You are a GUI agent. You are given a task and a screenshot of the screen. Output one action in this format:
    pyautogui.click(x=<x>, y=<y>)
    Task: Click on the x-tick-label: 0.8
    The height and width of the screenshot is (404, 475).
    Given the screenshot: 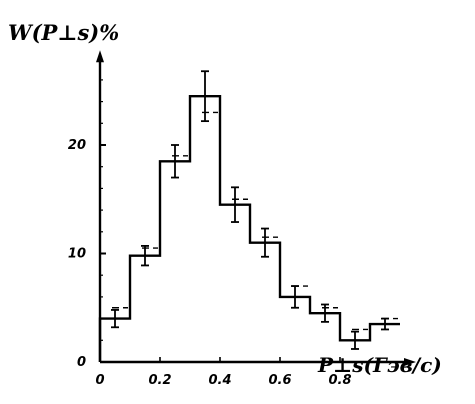 What is the action you would take?
    pyautogui.click(x=339, y=380)
    